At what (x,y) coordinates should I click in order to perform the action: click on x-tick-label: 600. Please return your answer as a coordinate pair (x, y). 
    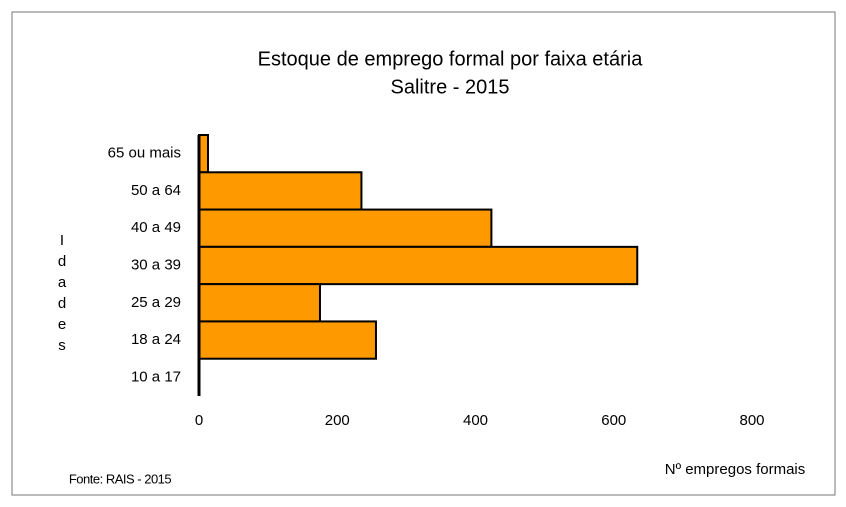
    Looking at the image, I should click on (613, 420).